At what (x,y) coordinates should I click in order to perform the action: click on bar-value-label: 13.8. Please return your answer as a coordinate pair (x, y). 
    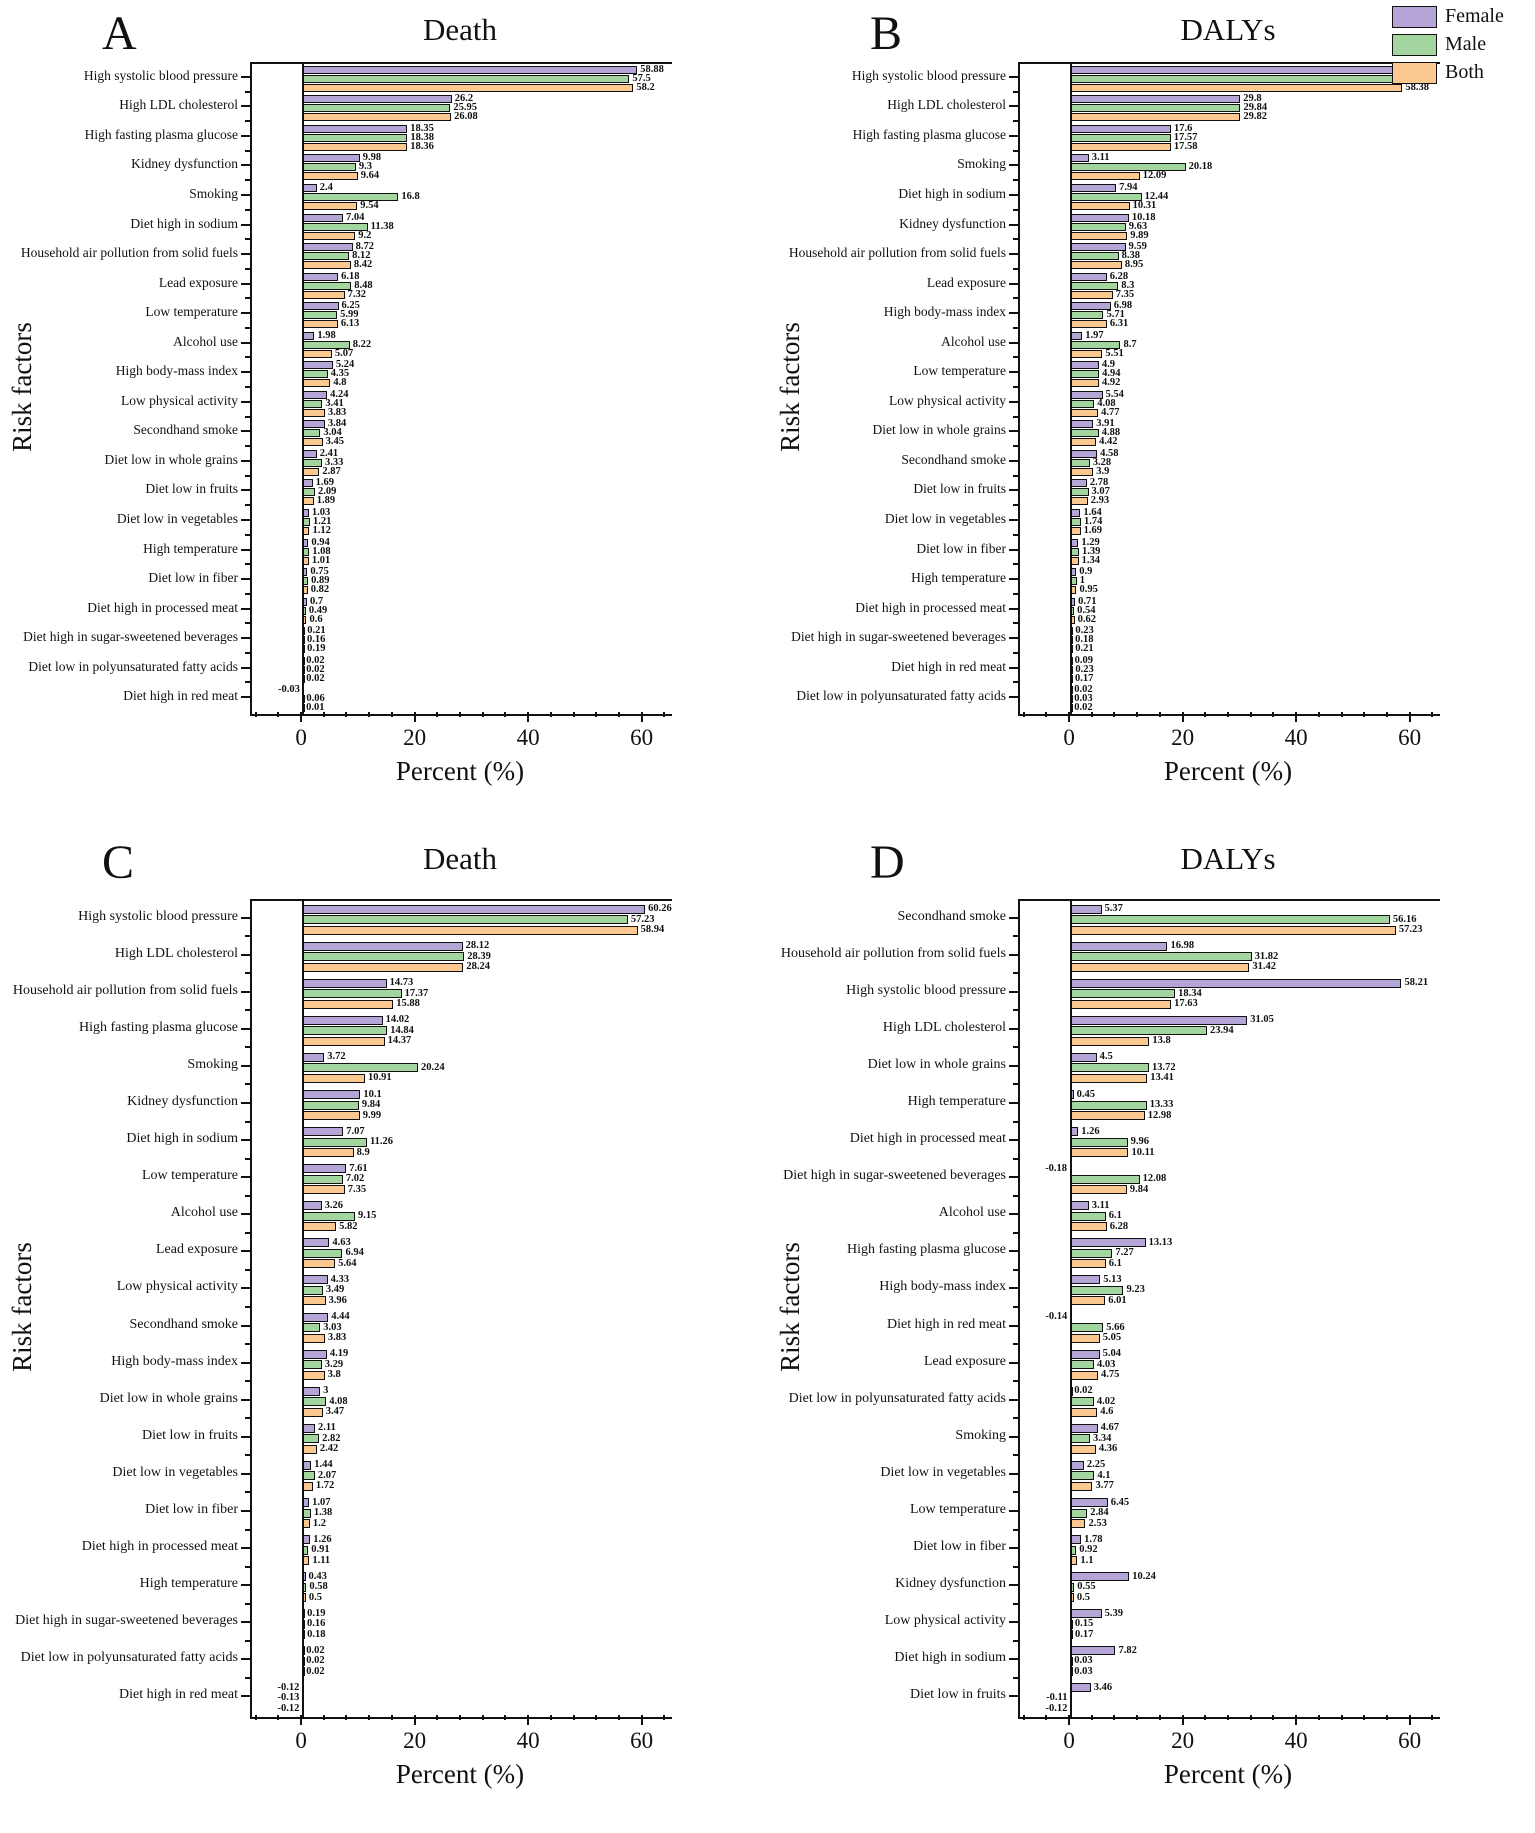
    Looking at the image, I should click on (1161, 1041).